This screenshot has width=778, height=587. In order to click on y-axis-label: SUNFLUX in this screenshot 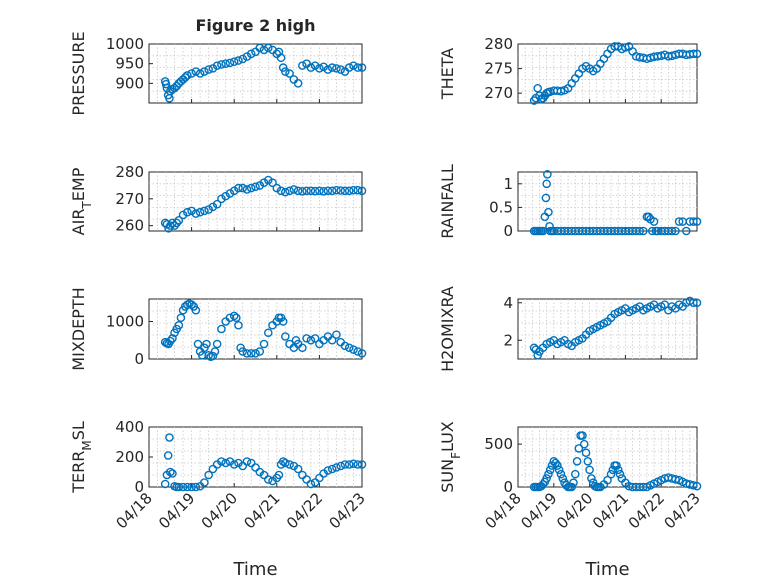, I will do `click(450, 457)`.